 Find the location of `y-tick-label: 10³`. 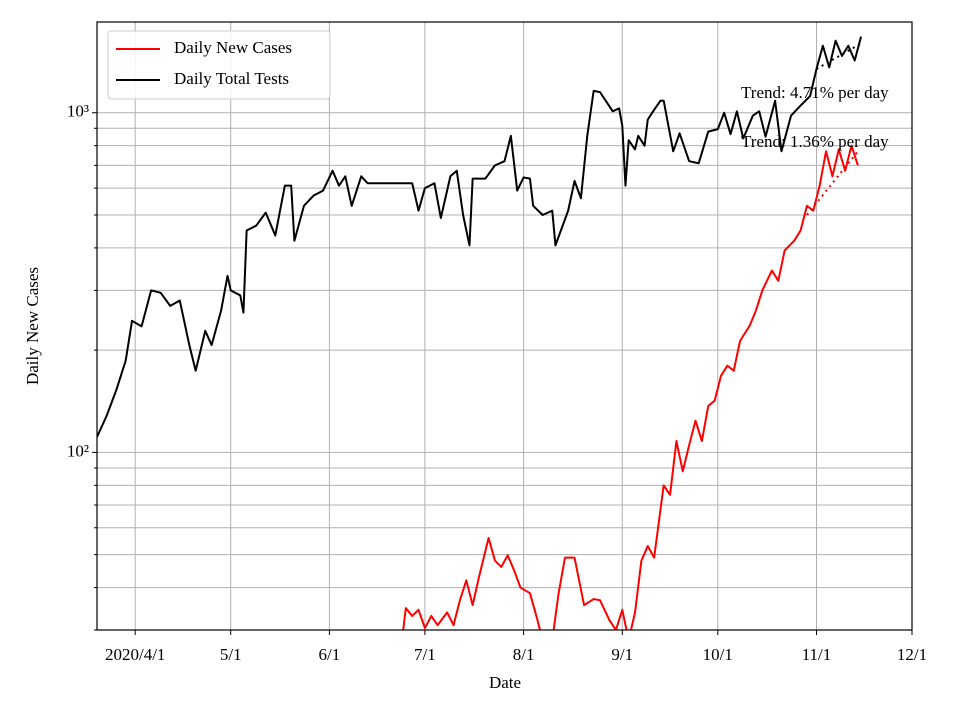

y-tick-label: 10³ is located at coordinates (78, 111).